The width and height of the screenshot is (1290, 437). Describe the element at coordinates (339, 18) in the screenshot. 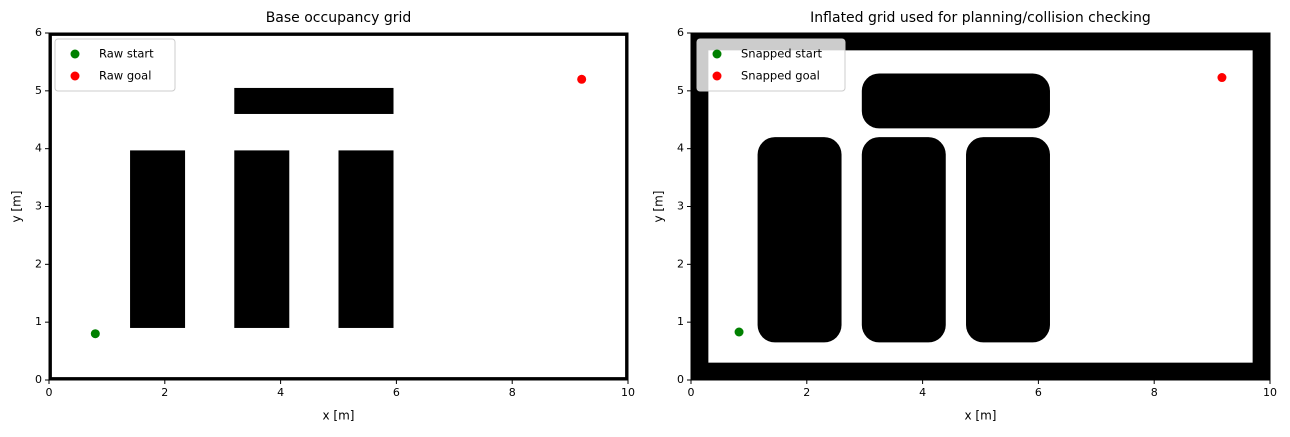

I see `chart-title: Base occupancy grid` at that location.